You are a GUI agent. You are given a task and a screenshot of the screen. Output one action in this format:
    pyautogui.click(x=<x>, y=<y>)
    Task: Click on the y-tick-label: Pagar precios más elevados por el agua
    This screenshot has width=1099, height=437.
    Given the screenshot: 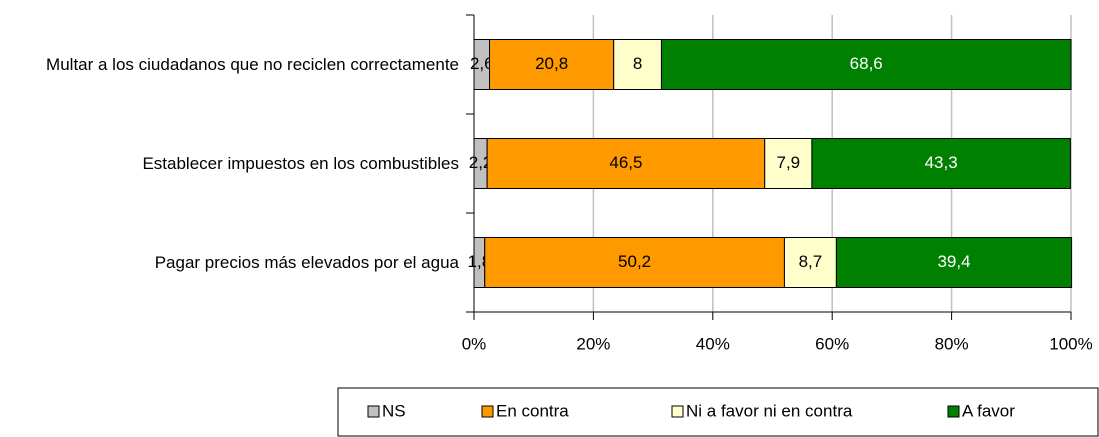 What is the action you would take?
    pyautogui.click(x=307, y=263)
    